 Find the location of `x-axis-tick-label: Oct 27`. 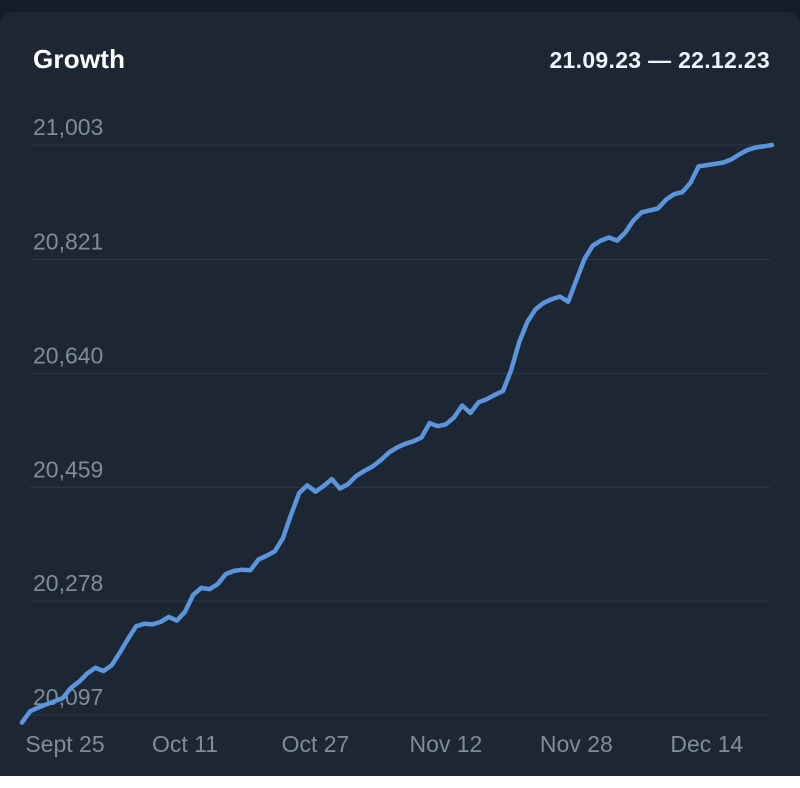

x-axis-tick-label: Oct 27 is located at coordinates (316, 744).